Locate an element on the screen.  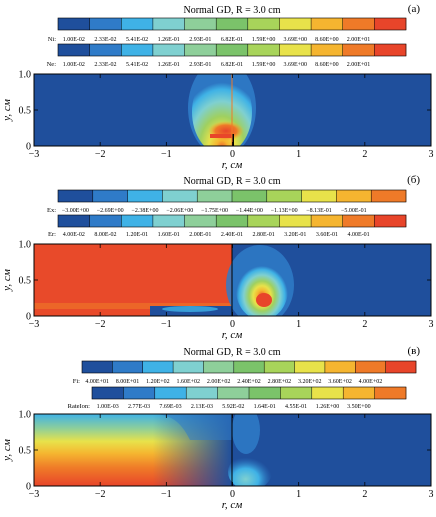
x-axis-label: r, см is located at coordinates (232, 505).